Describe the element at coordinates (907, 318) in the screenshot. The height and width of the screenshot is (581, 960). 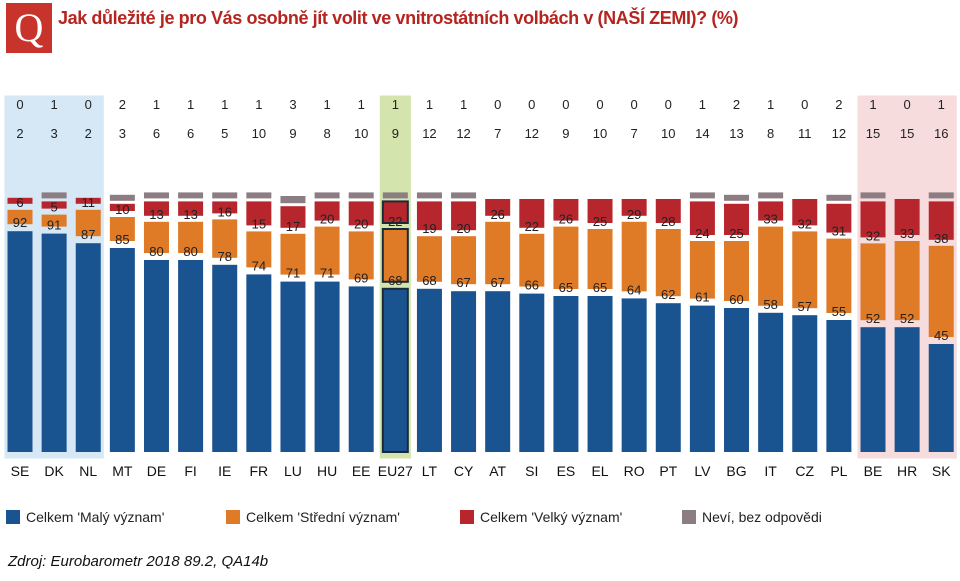
I see `label-maly-hr: 52` at that location.